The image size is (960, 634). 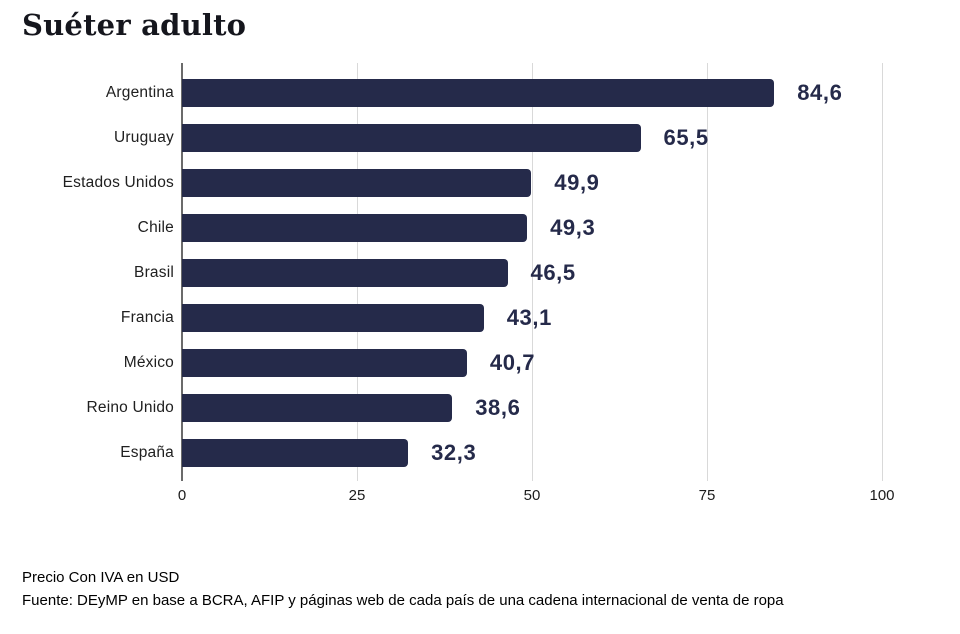 I want to click on bar-value-label: 84,6, so click(x=820, y=92).